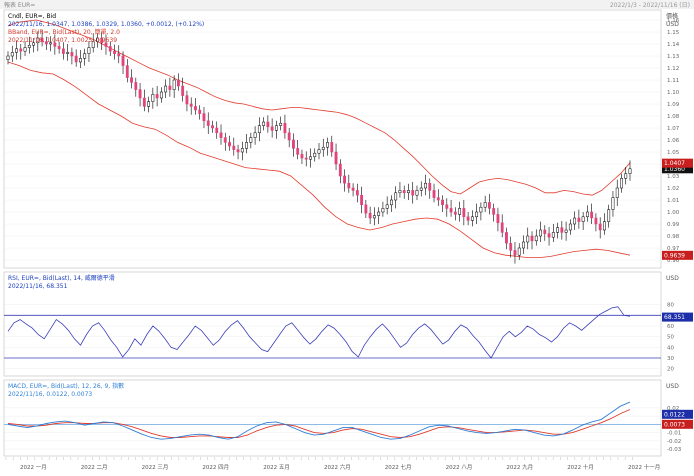  What do you see at coordinates (94, 467) in the screenshot?
I see `x-tick-label: 2022 二月` at bounding box center [94, 467].